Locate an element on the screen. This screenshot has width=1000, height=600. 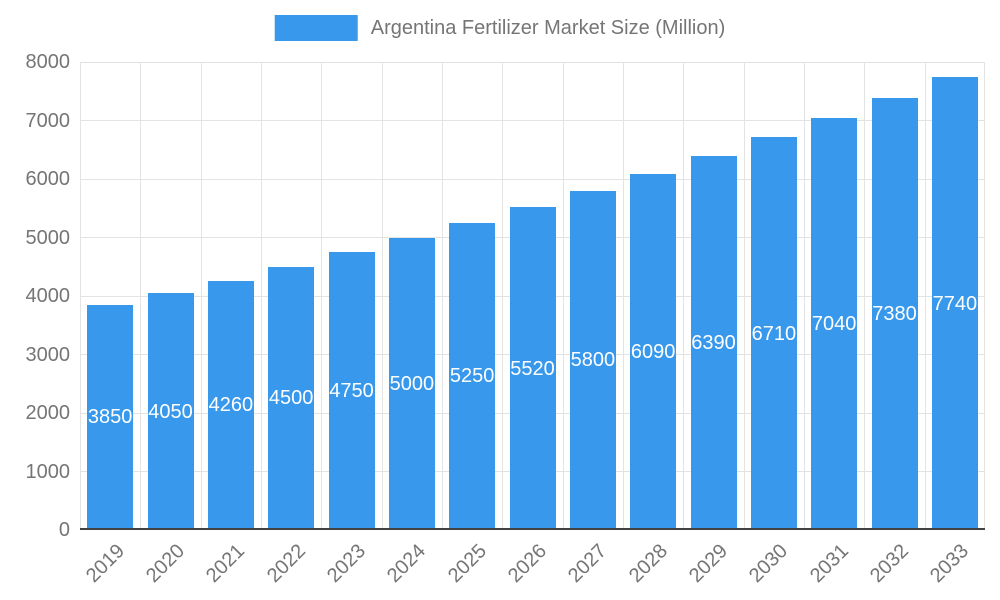
bar-2025: 5250 is located at coordinates (472, 376).